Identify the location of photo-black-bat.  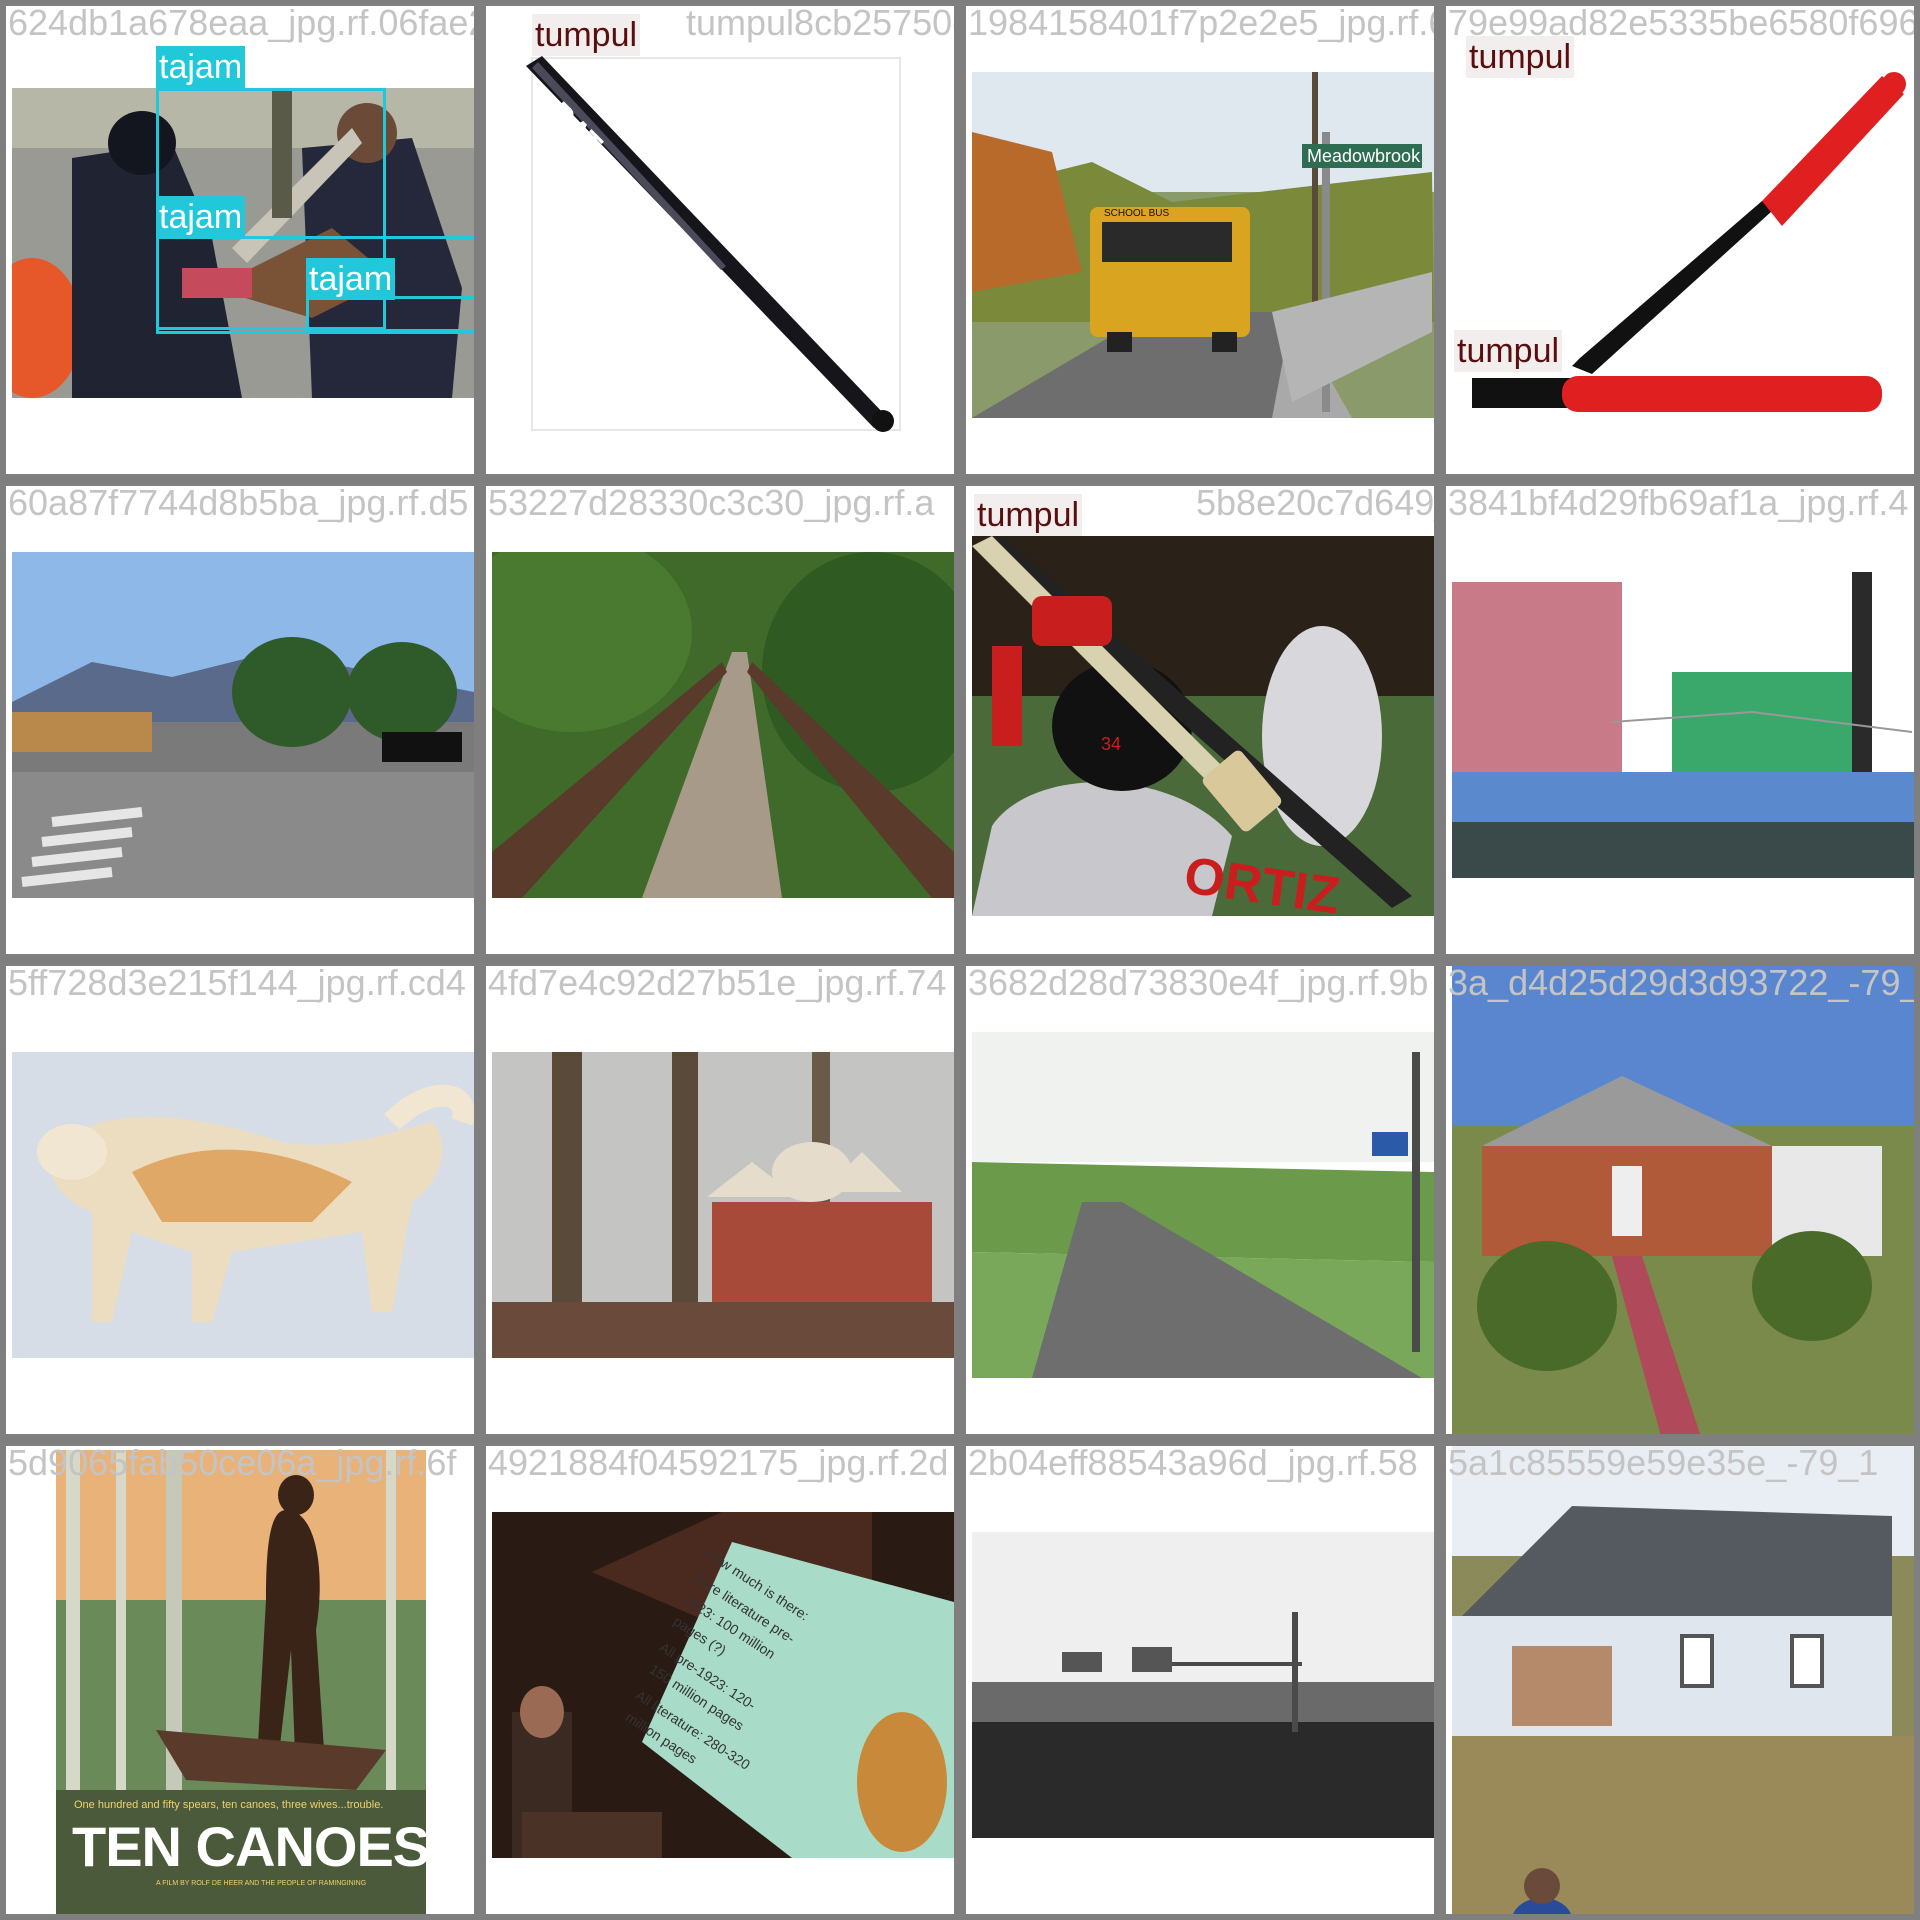
(713, 244).